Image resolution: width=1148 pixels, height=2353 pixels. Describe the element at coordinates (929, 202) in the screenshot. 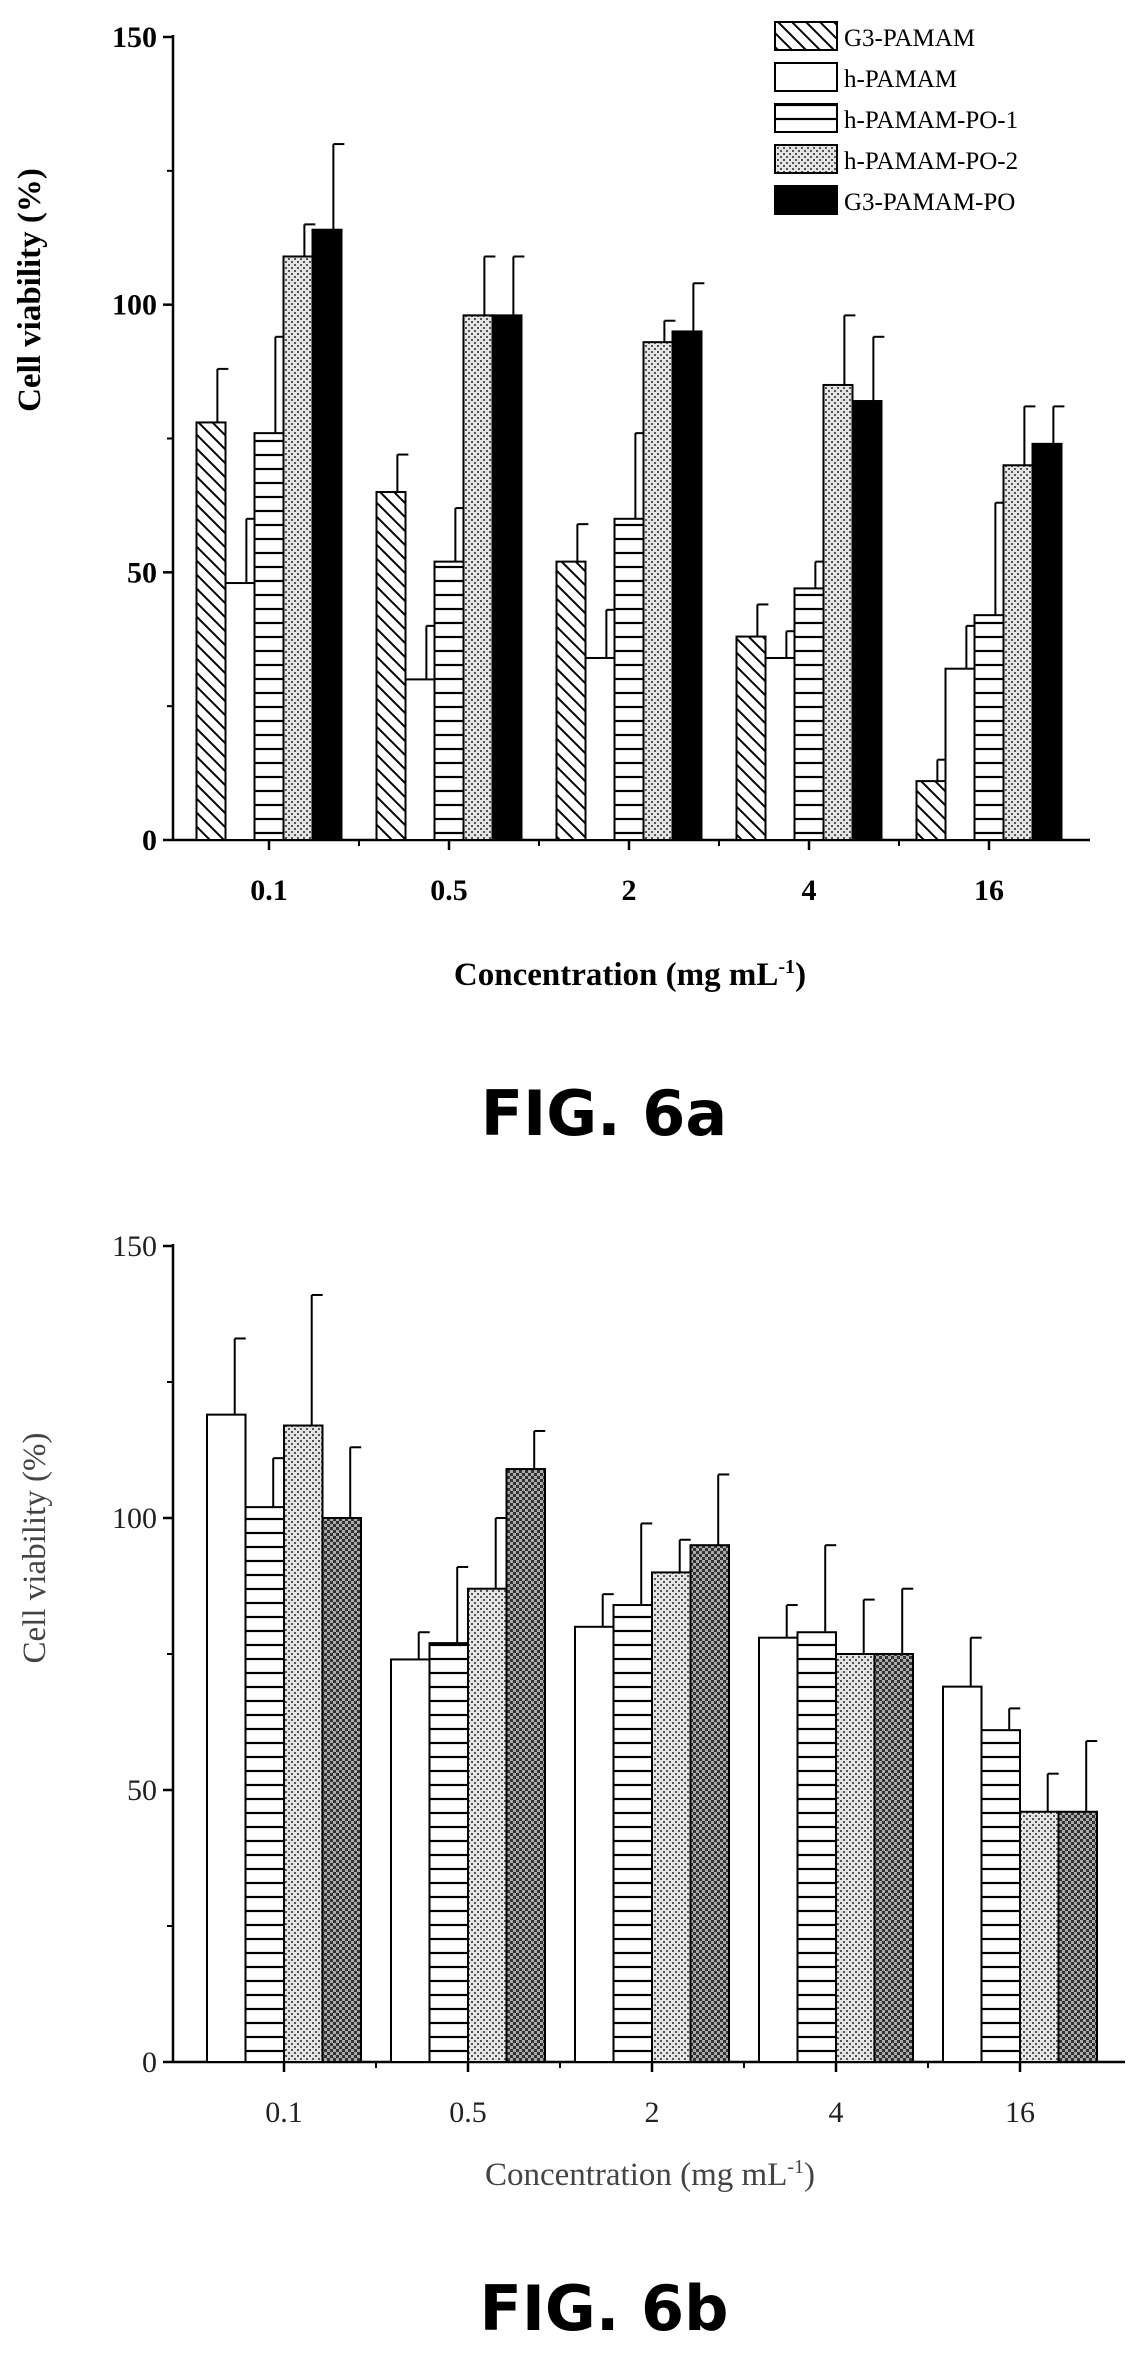

I see `legend-label: G3-PAMAM-PO` at that location.